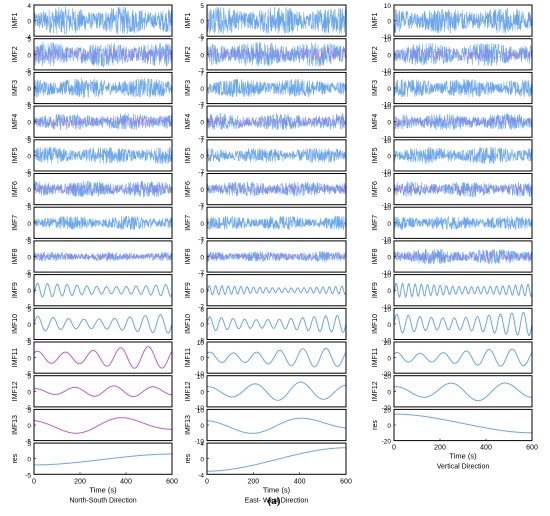 This screenshot has height=516, width=550. I want to click on subplot-imf2: 5 0 -5 IMF2, so click(92, 56).